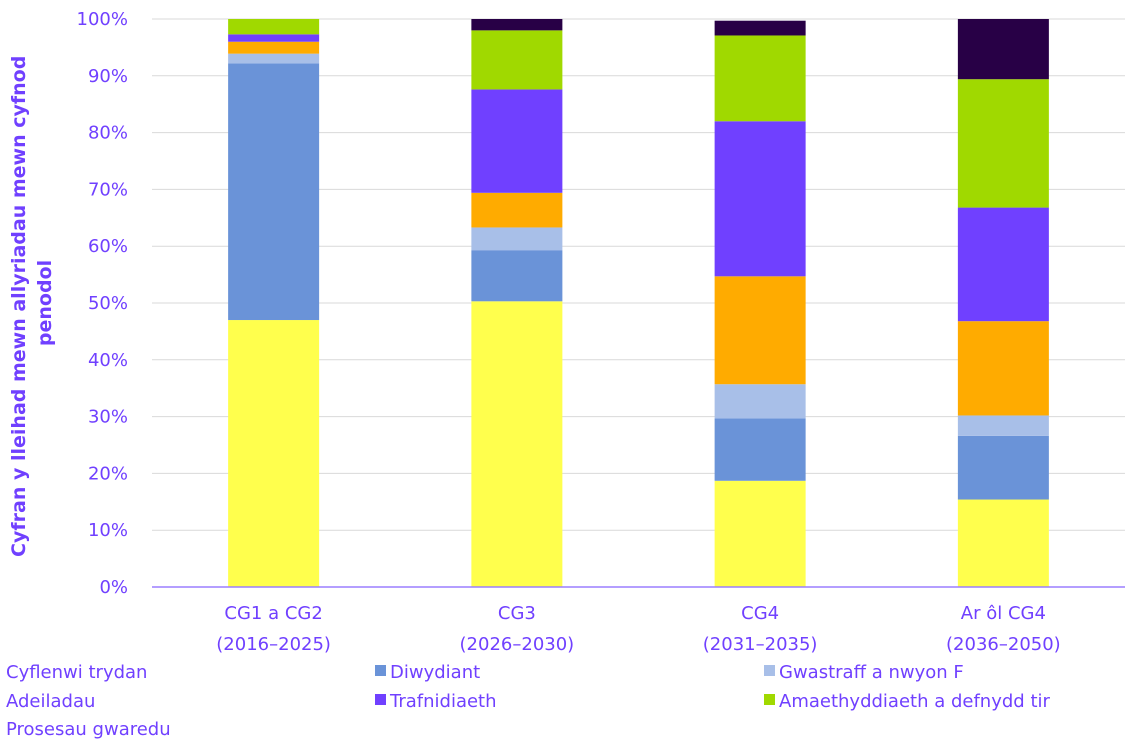 Image resolution: width=1129 pixels, height=747 pixels. I want to click on y-tick-label: 70%, so click(108, 189).